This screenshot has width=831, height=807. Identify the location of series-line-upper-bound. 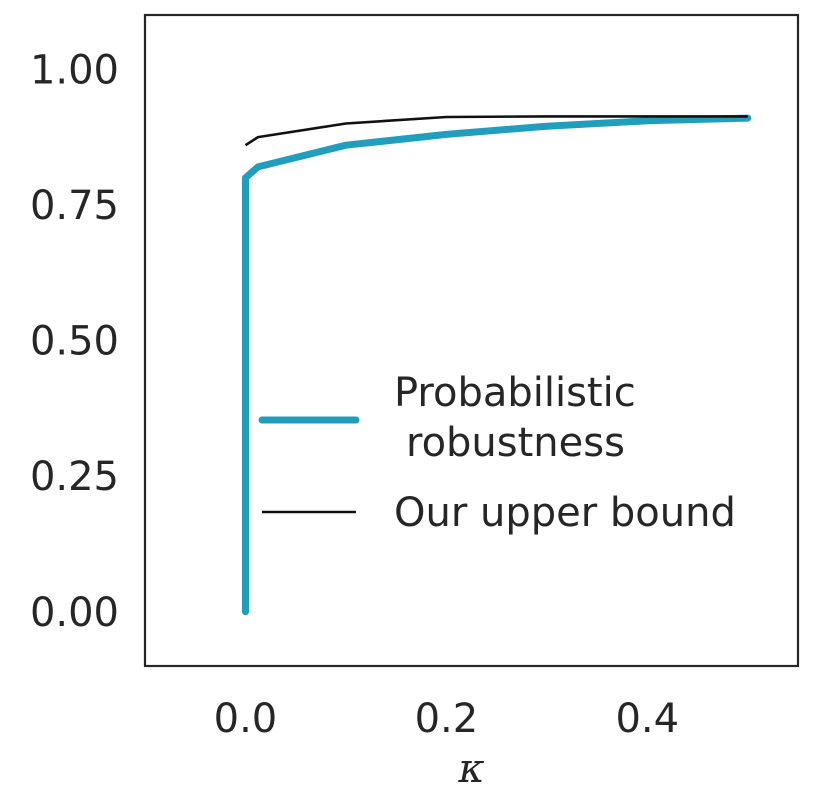
(496, 131).